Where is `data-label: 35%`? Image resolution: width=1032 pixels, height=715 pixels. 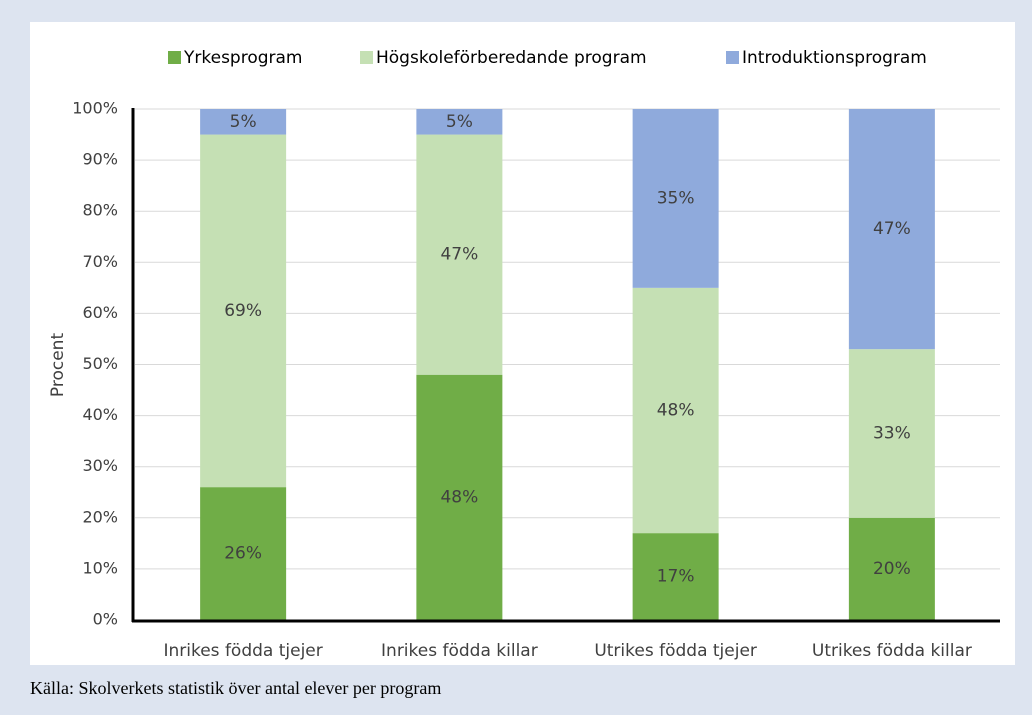 data-label: 35% is located at coordinates (676, 198).